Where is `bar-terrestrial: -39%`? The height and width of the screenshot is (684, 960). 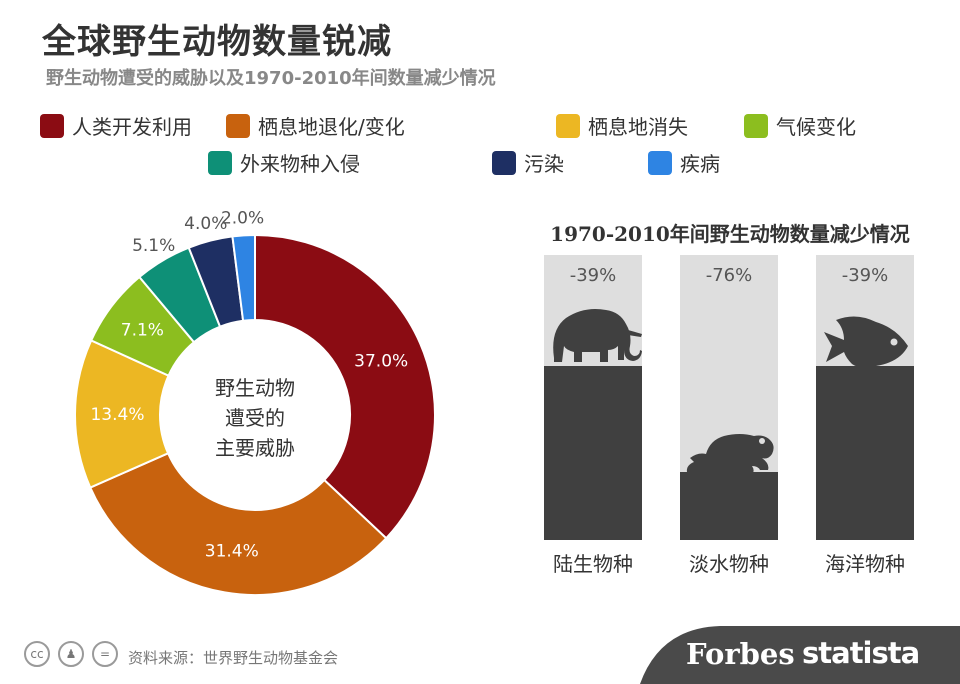 bar-terrestrial: -39% is located at coordinates (593, 397).